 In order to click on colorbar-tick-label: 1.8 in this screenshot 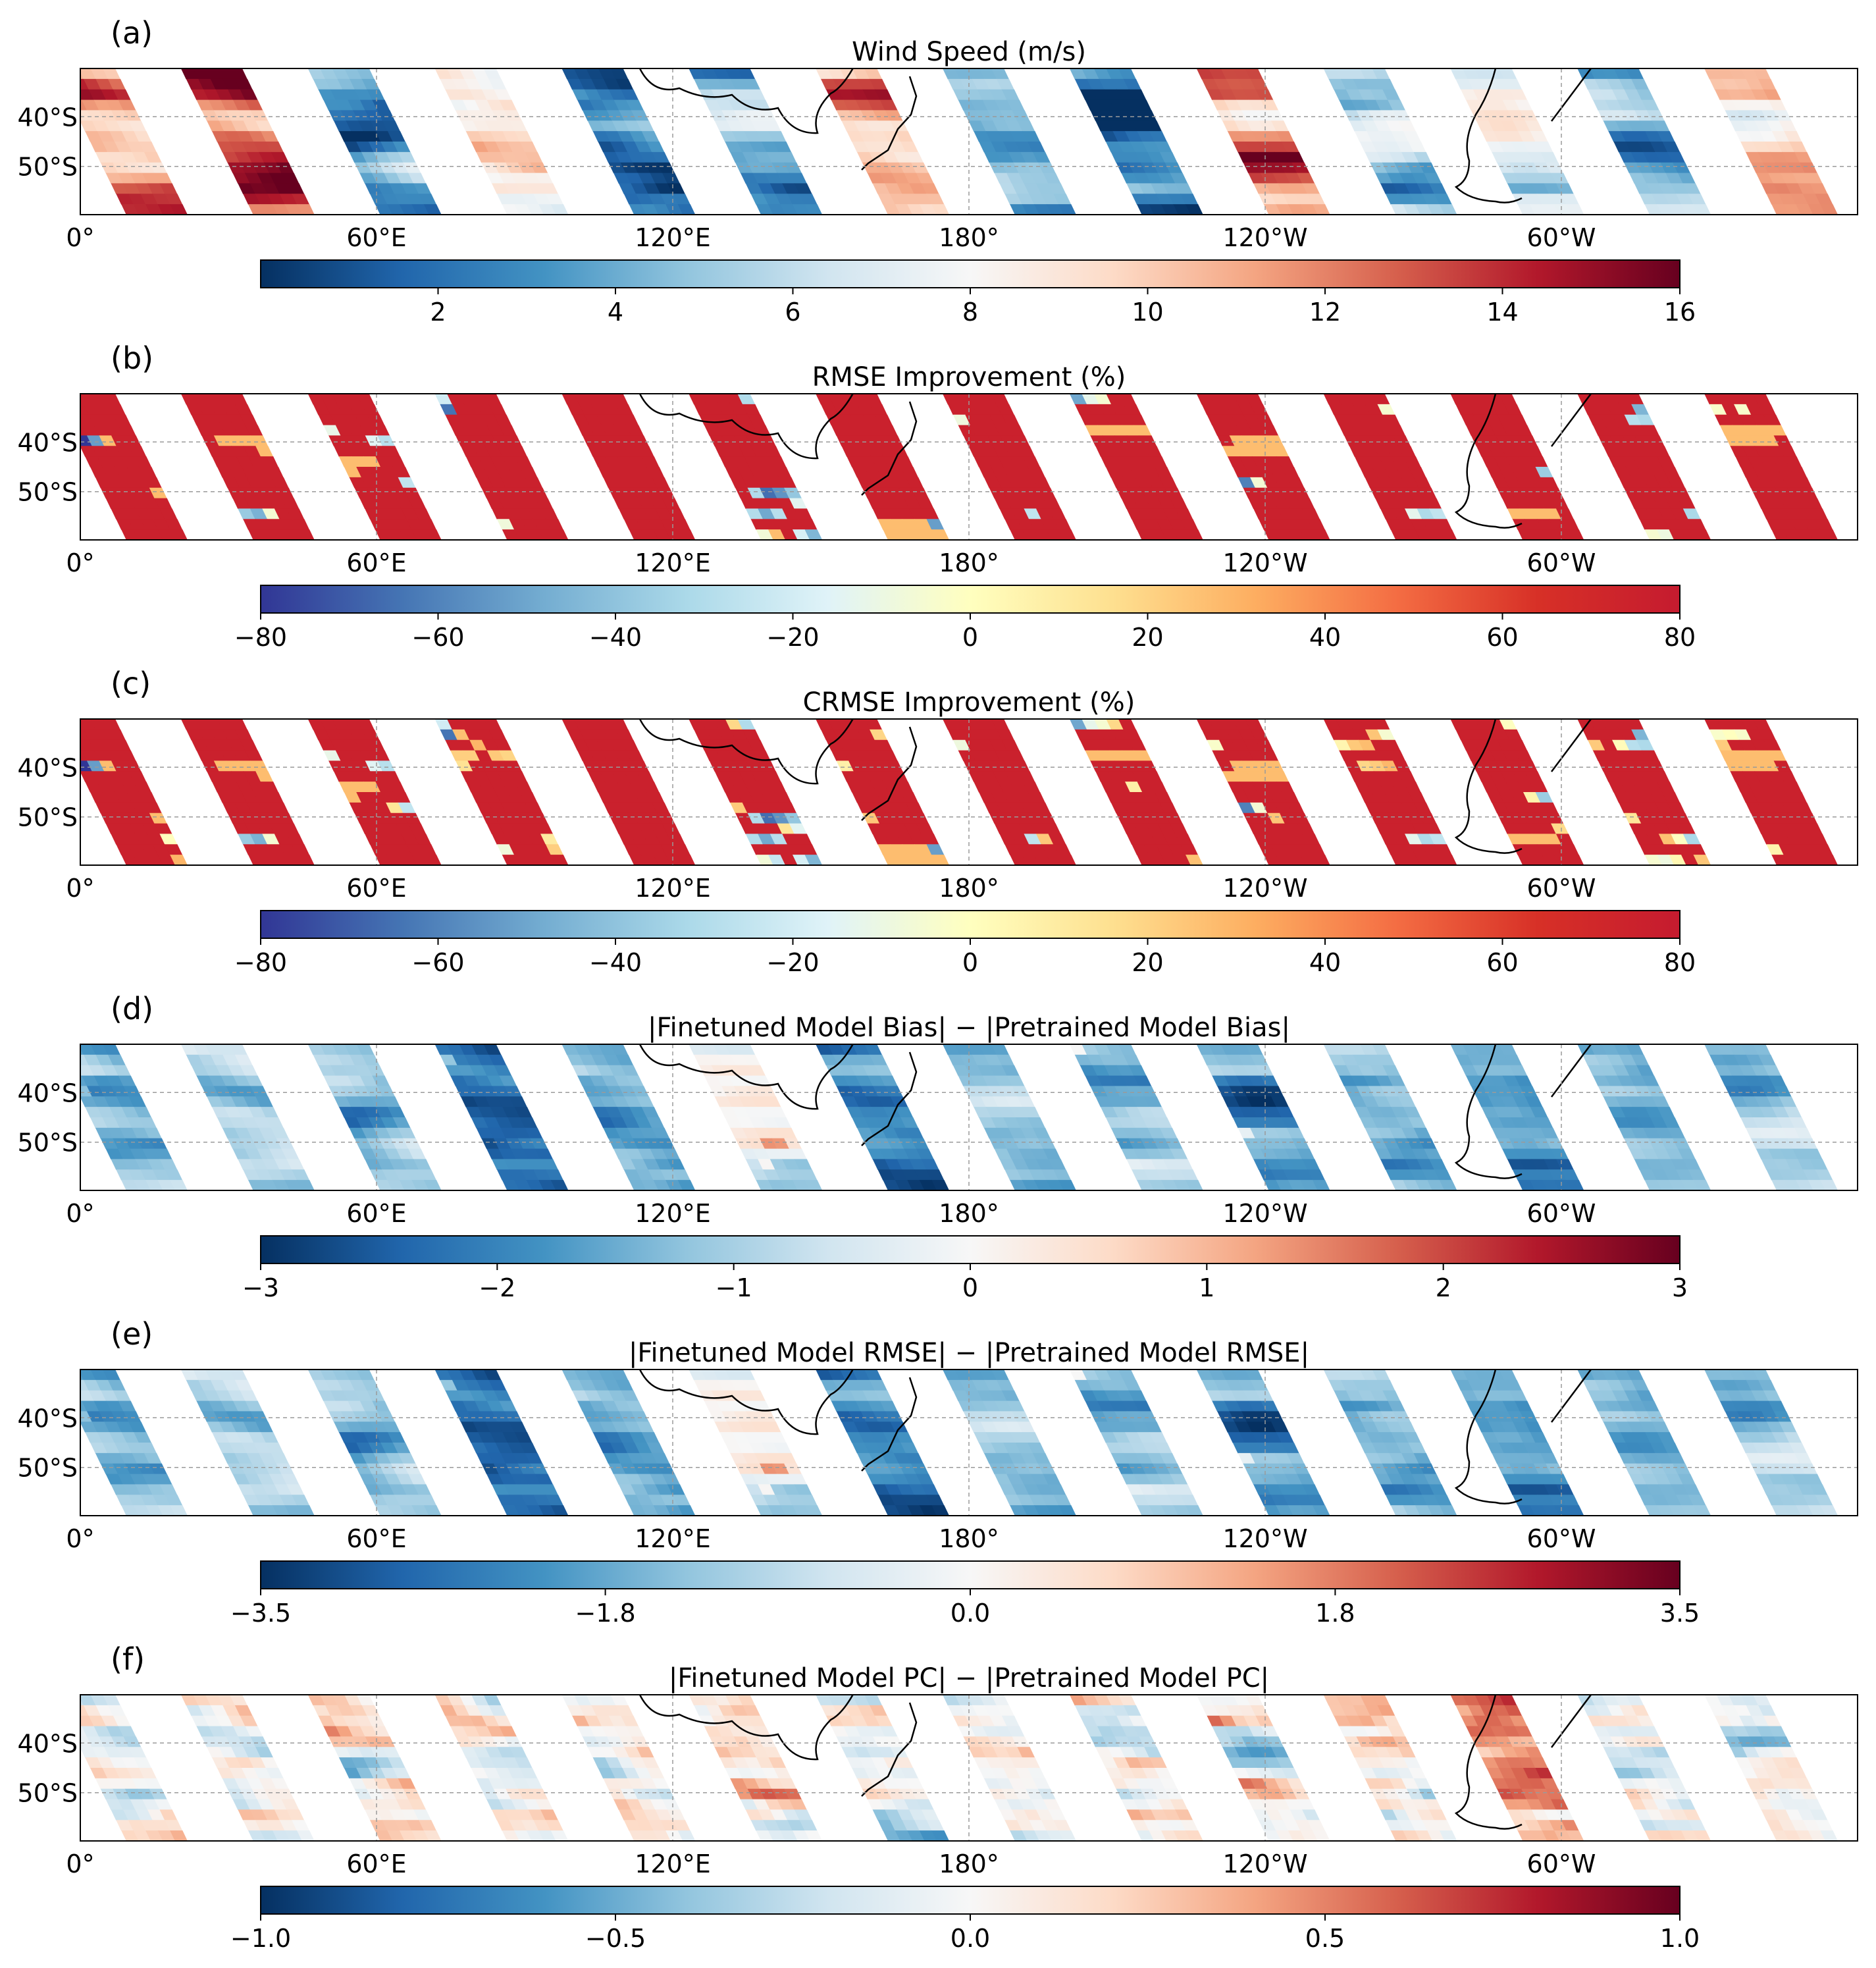, I will do `click(1335, 1613)`.